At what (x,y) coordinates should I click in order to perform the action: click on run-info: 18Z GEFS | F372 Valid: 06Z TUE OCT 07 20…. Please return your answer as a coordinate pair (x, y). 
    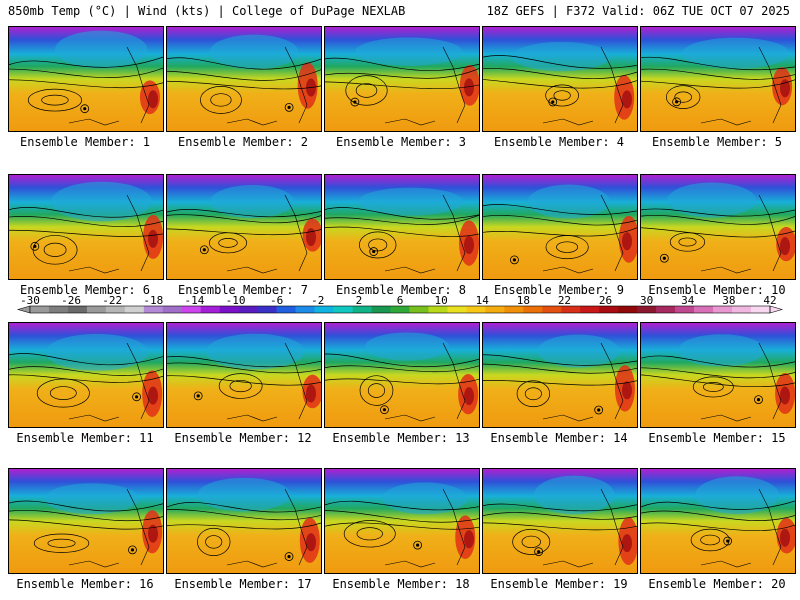
    Looking at the image, I should click on (638, 11).